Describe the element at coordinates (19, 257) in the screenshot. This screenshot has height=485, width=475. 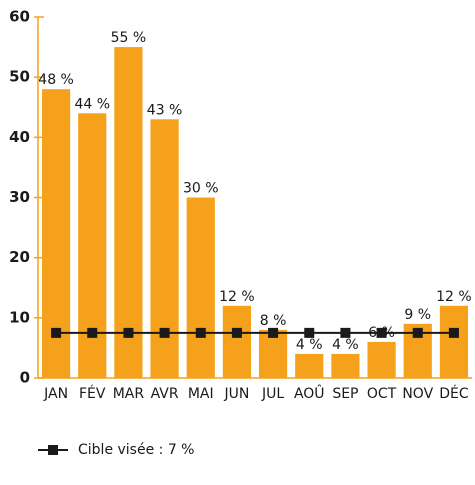
I see `y-tick-label: 20` at that location.